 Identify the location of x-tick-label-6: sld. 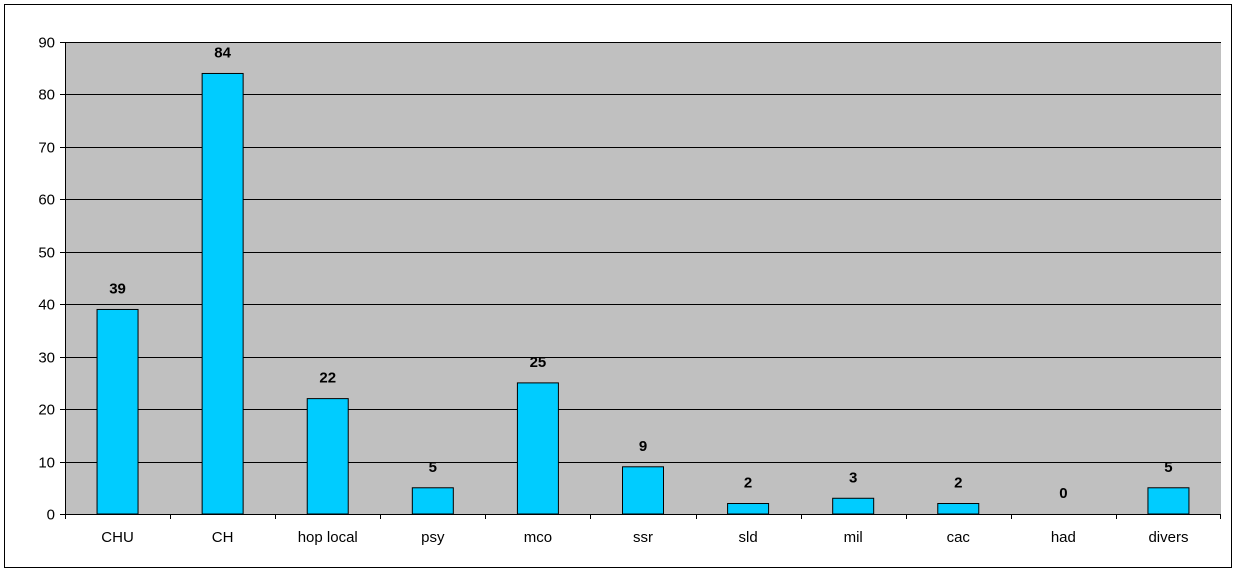
(747, 537).